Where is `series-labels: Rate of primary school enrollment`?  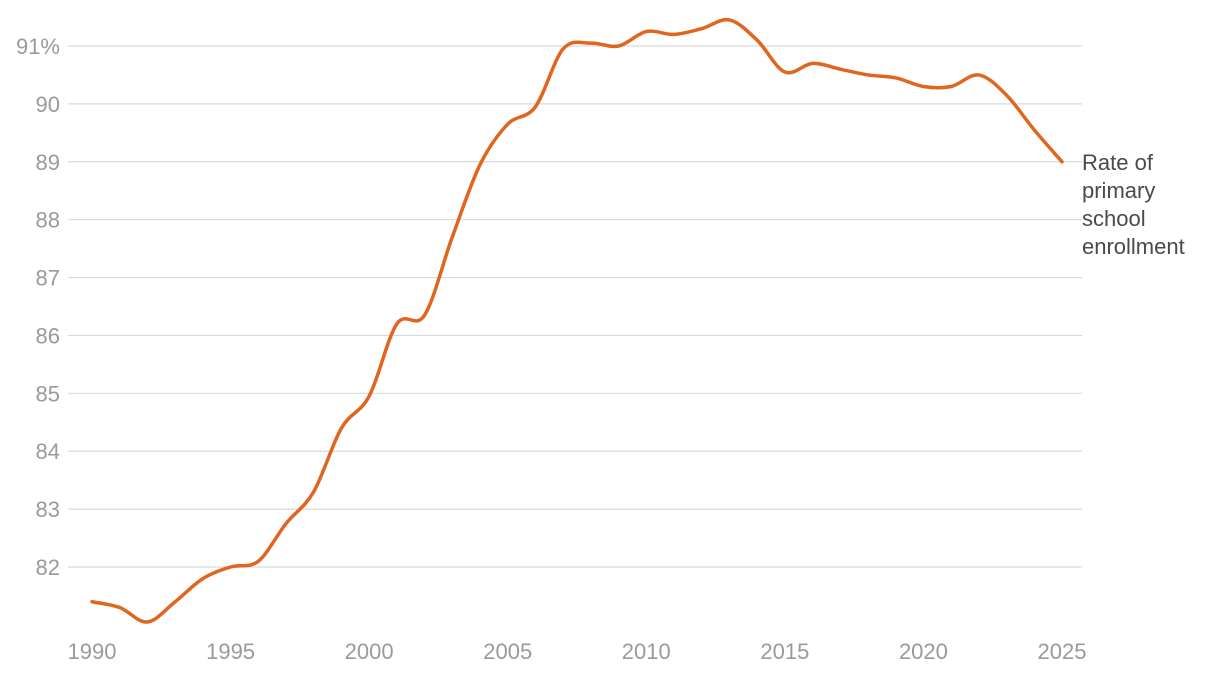 series-labels: Rate of primary school enrollment is located at coordinates (1133, 204).